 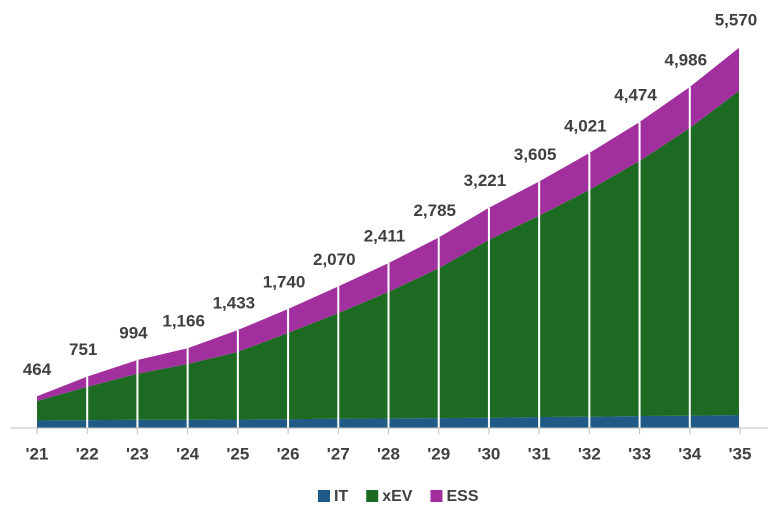 What do you see at coordinates (686, 59) in the screenshot?
I see `total-label: 4,986` at bounding box center [686, 59].